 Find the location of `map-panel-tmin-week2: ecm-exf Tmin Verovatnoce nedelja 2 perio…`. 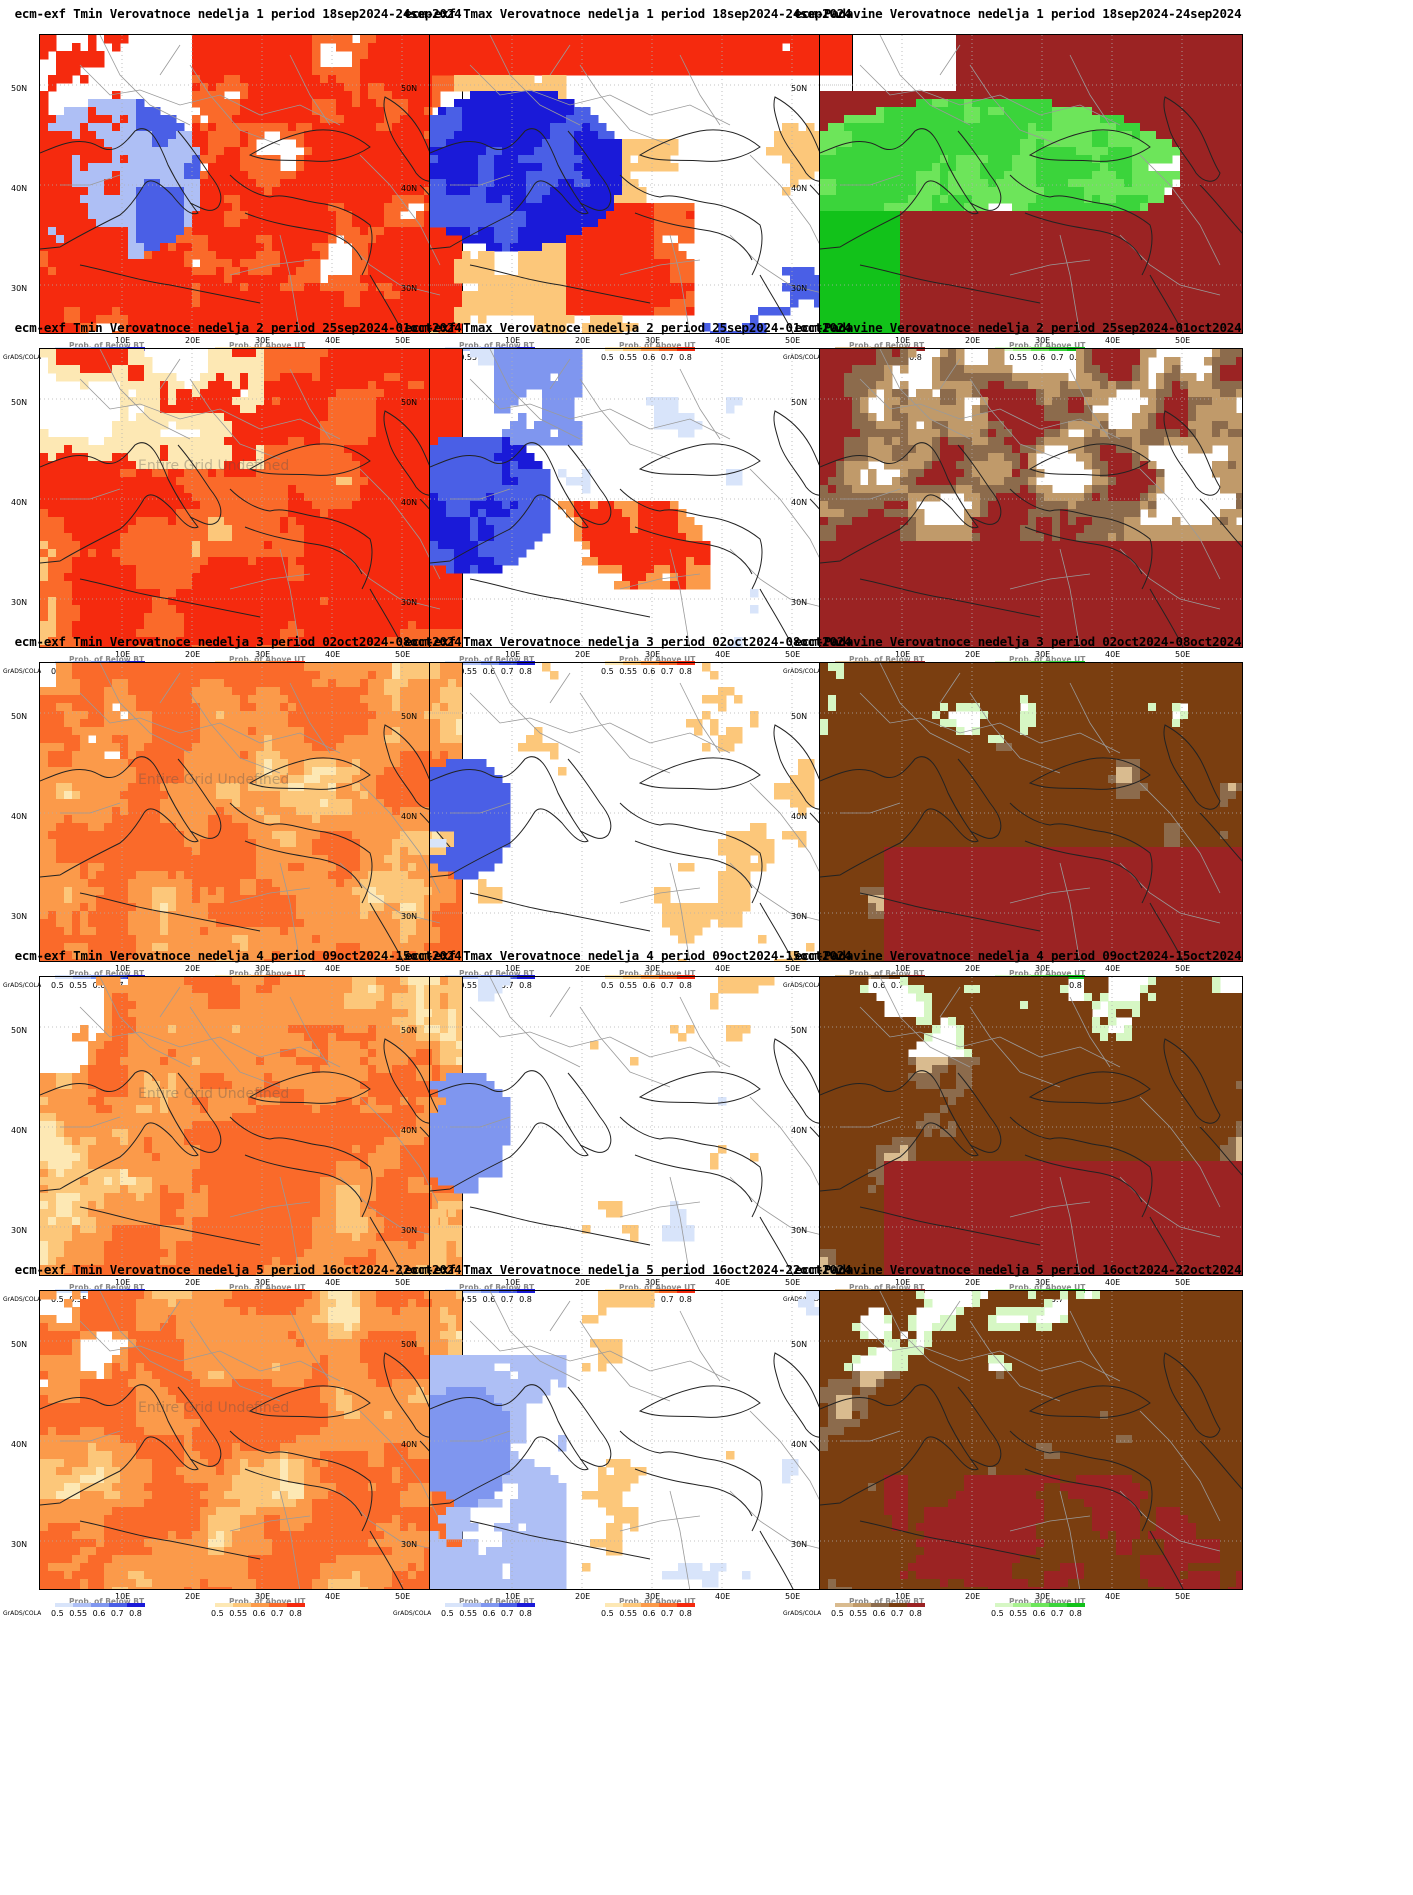

map-panel-tmin-week2: ecm-exf Tmin Verovatnoce nedelja 2 perio… is located at coordinates (238, 509).